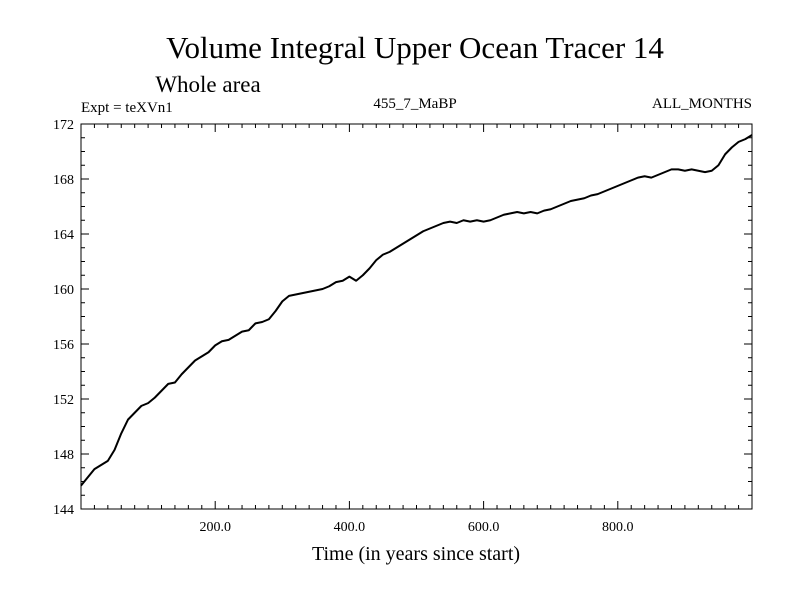 This screenshot has width=800, height=600. What do you see at coordinates (63, 125) in the screenshot?
I see `y-tick-label: 172` at bounding box center [63, 125].